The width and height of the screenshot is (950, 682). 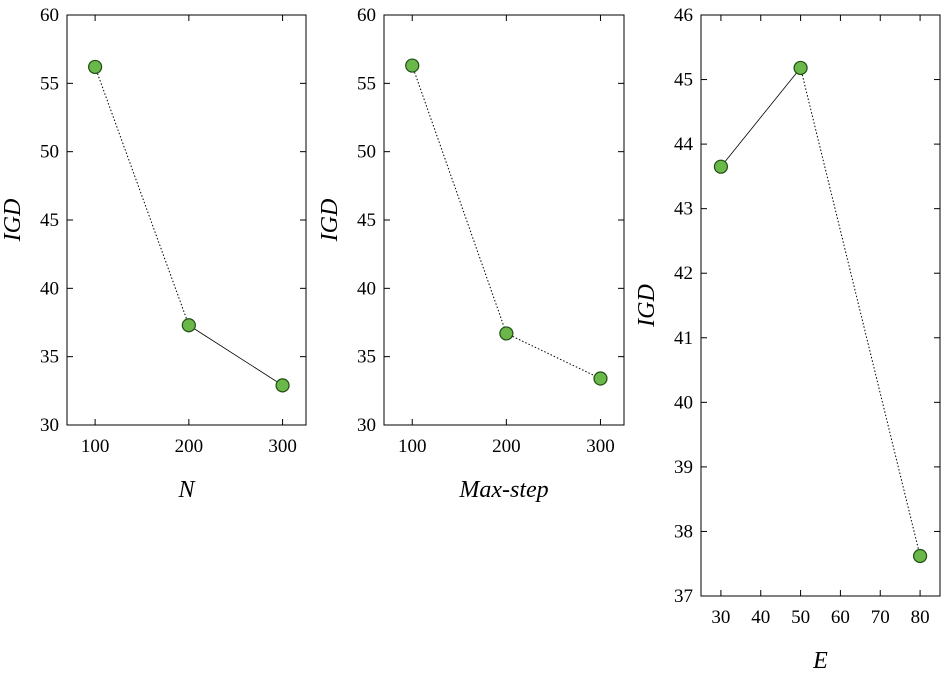 What do you see at coordinates (683, 596) in the screenshot?
I see `e-ytick-label: 37` at bounding box center [683, 596].